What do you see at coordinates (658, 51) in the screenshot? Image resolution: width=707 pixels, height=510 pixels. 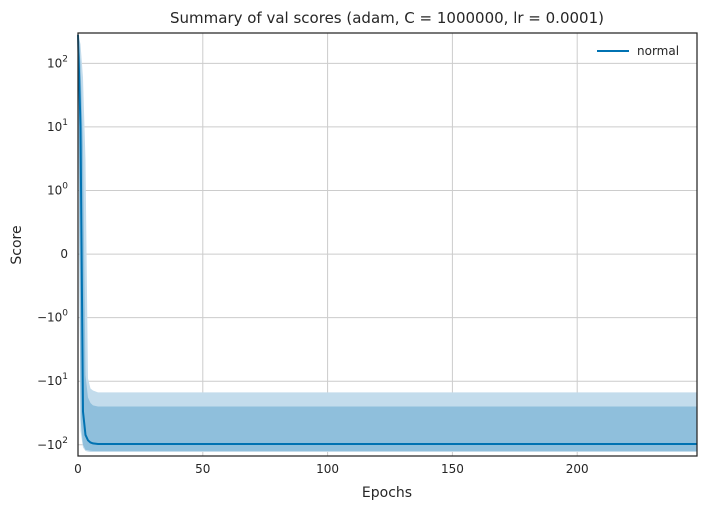 I see `legend-label-normal: normal` at bounding box center [658, 51].